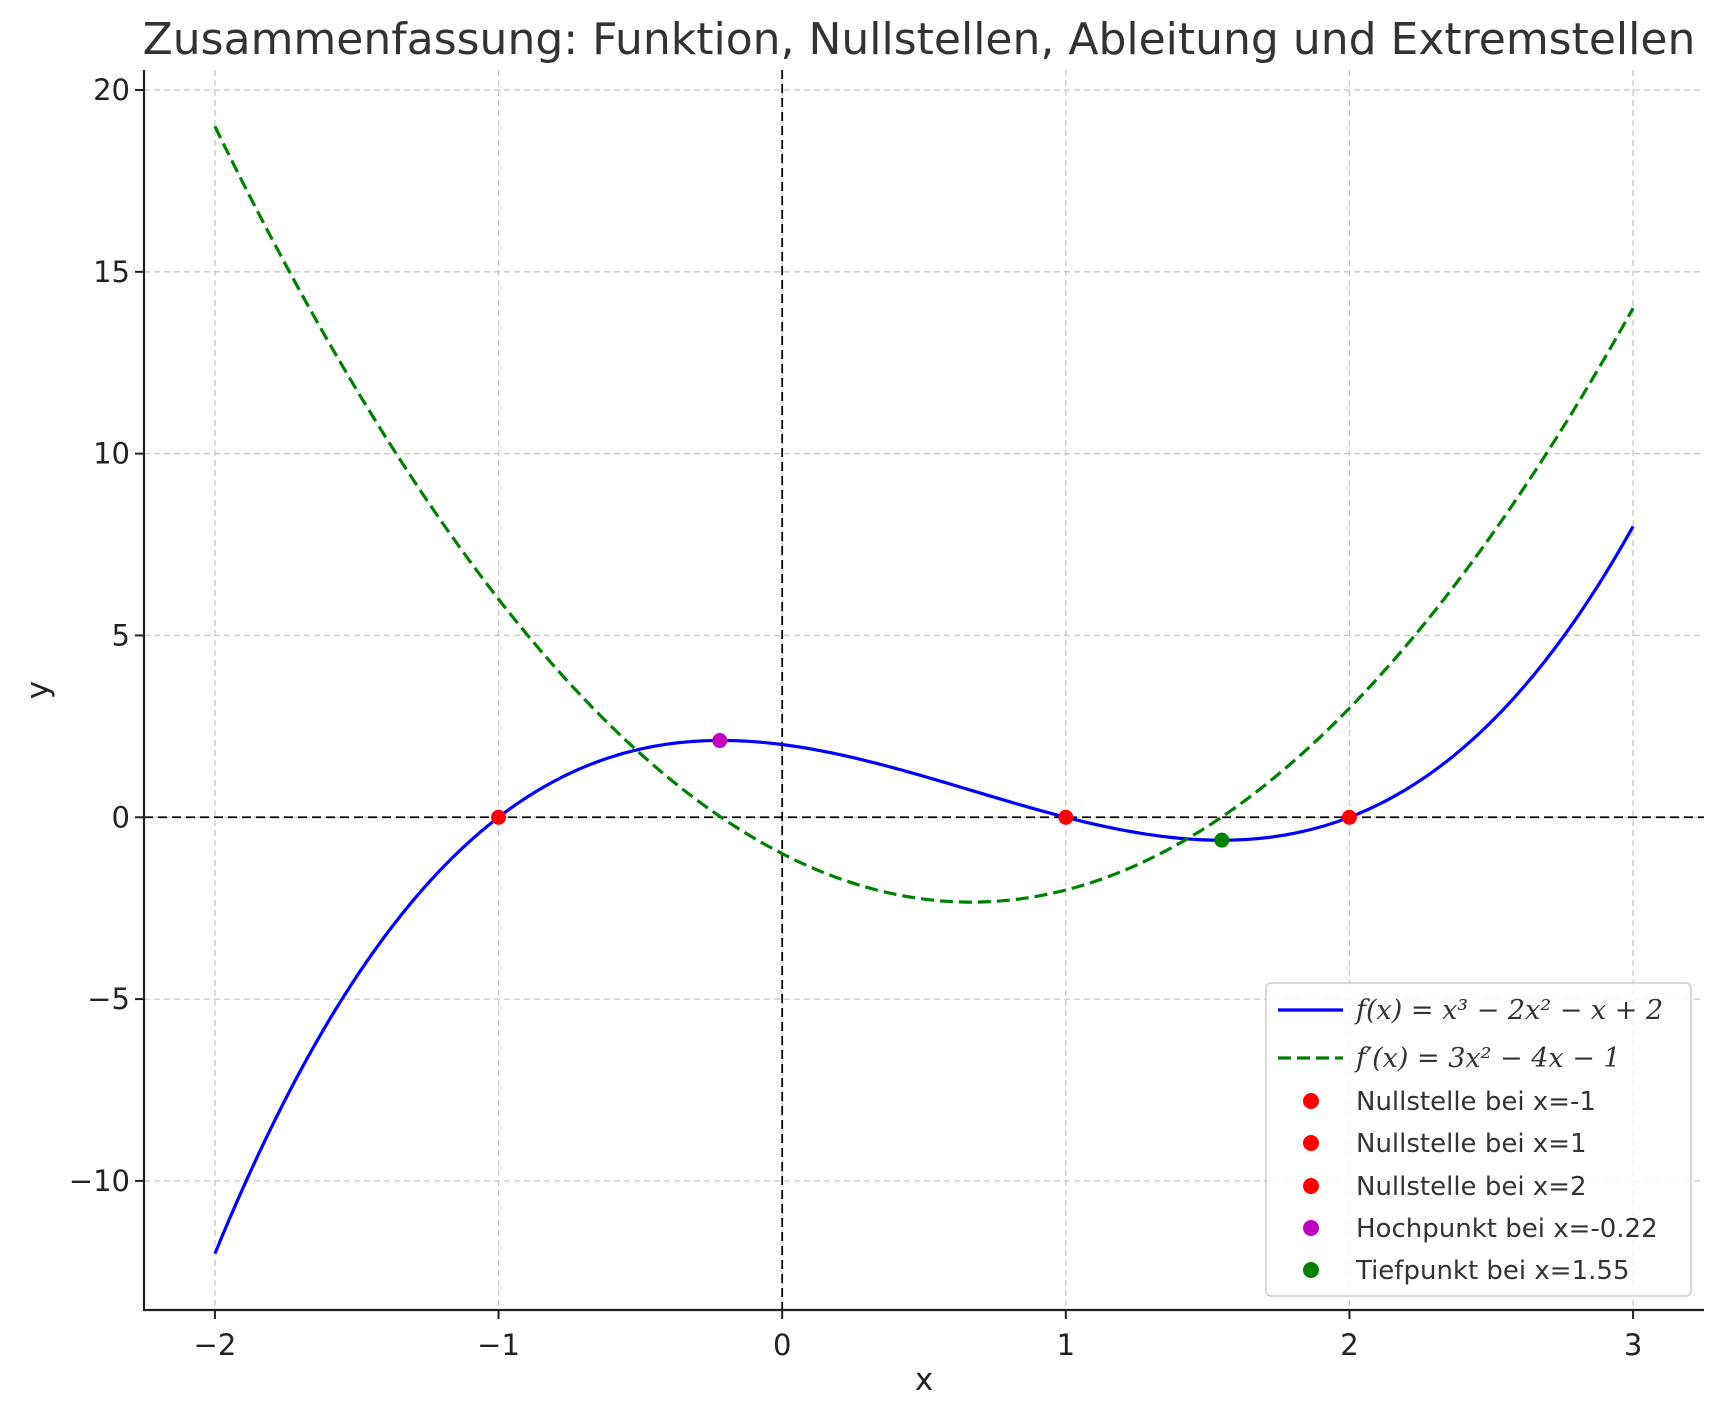 Image resolution: width=1724 pixels, height=1409 pixels. Describe the element at coordinates (111, 454) in the screenshot. I see `y-tick-label: 10` at that location.